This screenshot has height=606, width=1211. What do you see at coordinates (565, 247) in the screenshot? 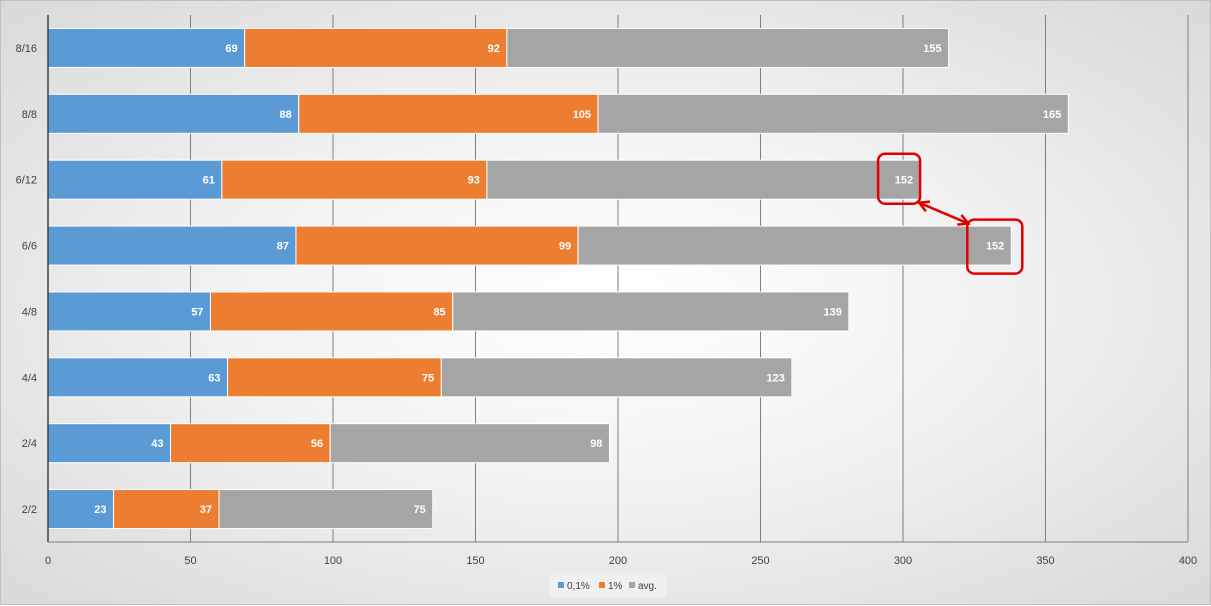
I see `data-label: 99` at bounding box center [565, 247].